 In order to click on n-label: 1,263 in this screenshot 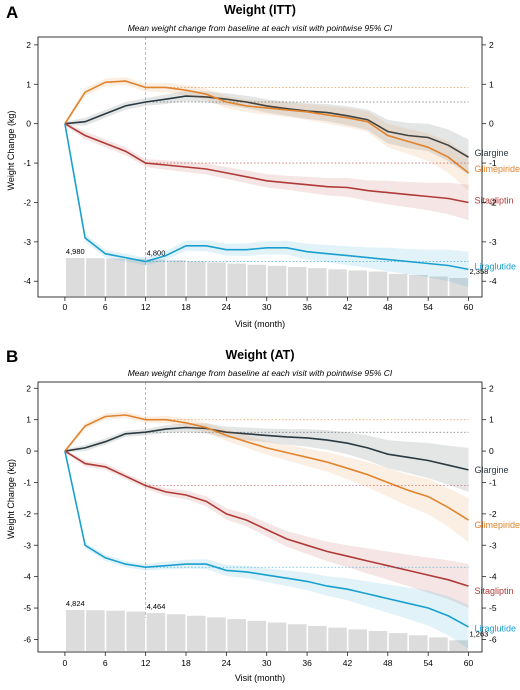, I will do `click(479, 633)`.